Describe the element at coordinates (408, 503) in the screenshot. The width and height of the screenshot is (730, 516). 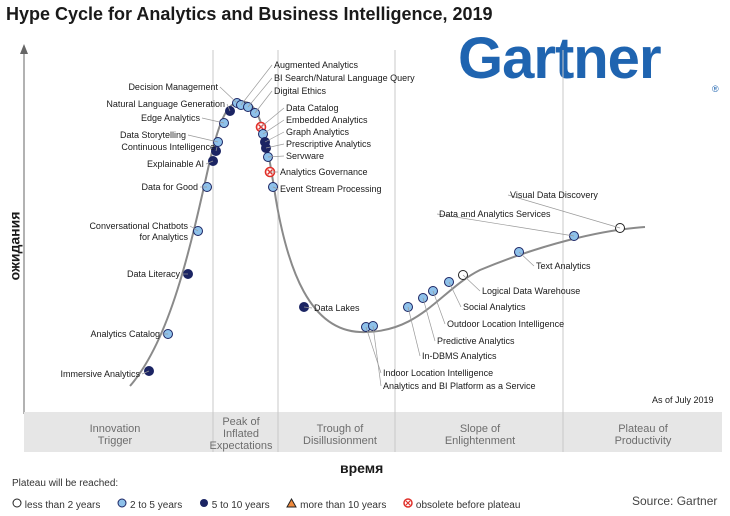
I see `red-x-circle-icon` at that location.